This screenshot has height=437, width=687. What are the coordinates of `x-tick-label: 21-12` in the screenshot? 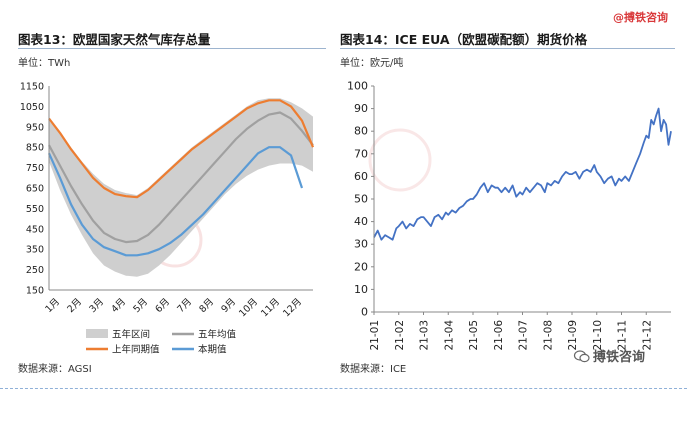 It's located at (647, 335).